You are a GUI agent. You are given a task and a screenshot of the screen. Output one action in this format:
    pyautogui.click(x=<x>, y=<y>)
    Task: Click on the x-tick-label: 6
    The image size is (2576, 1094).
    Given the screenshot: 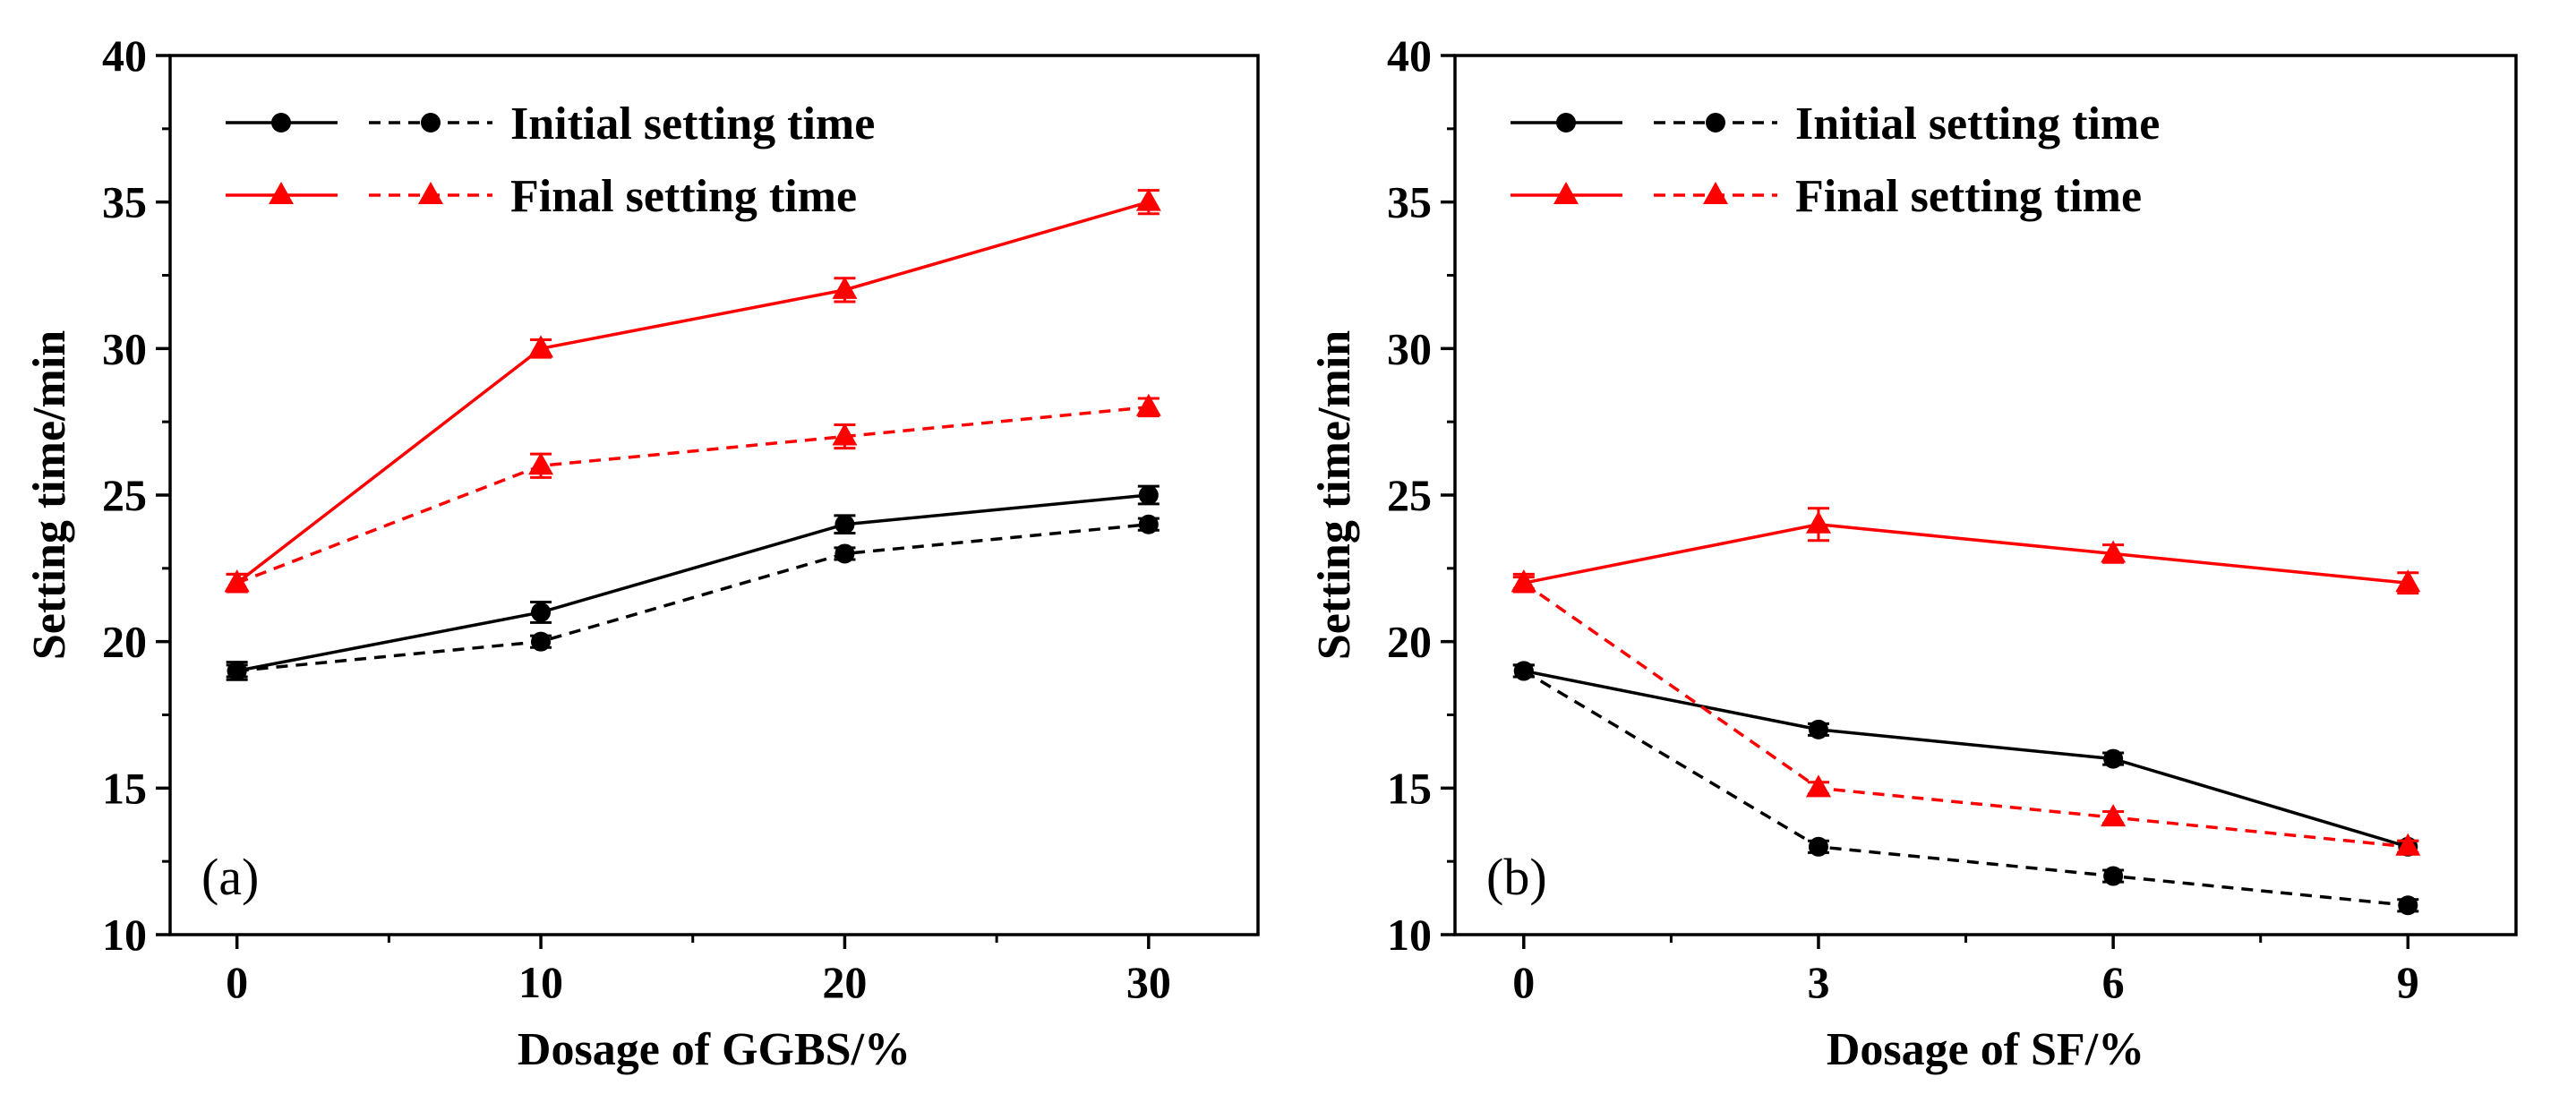 What is the action you would take?
    pyautogui.click(x=2113, y=982)
    